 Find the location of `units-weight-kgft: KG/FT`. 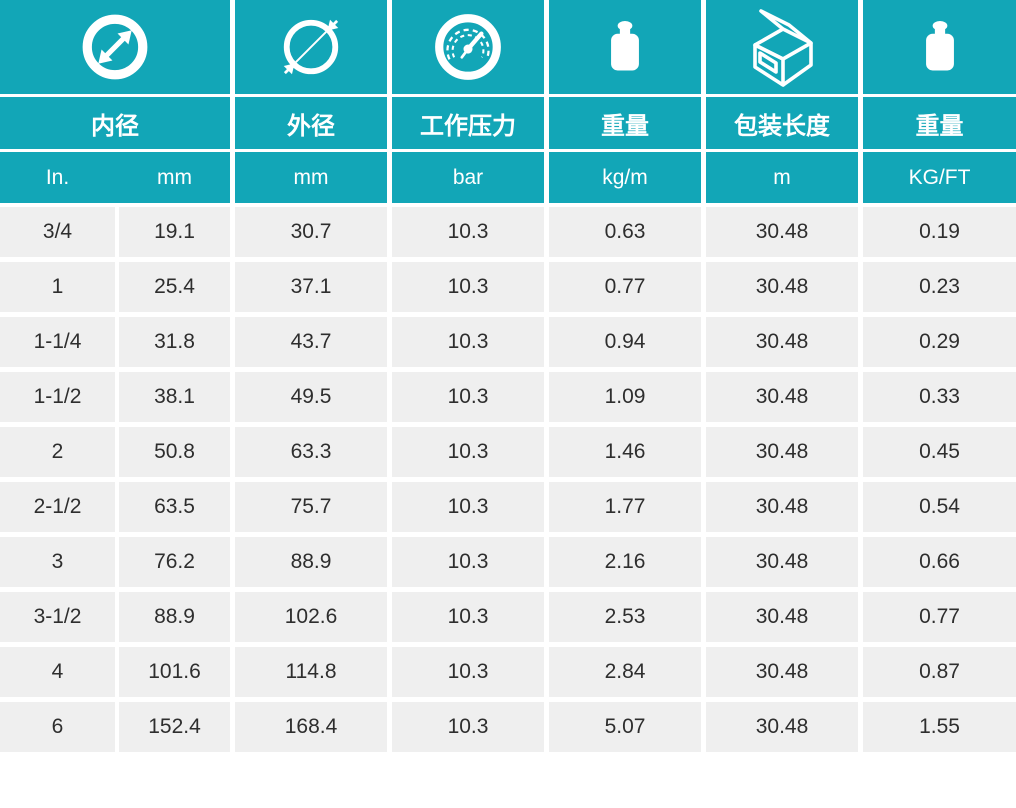

units-weight-kgft: KG/FT is located at coordinates (939, 177).